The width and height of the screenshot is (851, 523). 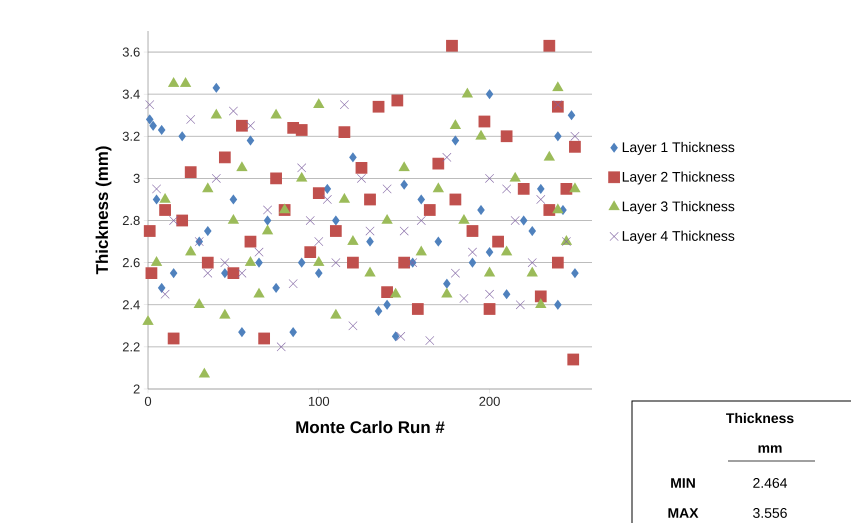 What do you see at coordinates (370, 427) in the screenshot?
I see `x-axis-title: Monte Carlo Run #` at bounding box center [370, 427].